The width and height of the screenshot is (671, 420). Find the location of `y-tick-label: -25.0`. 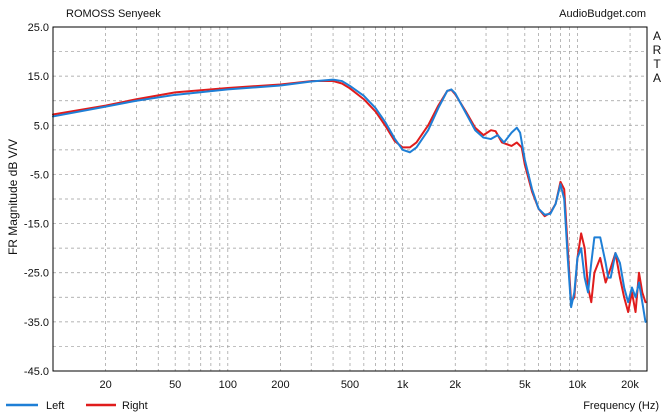

y-tick-label: -25.0 is located at coordinates (36, 274).